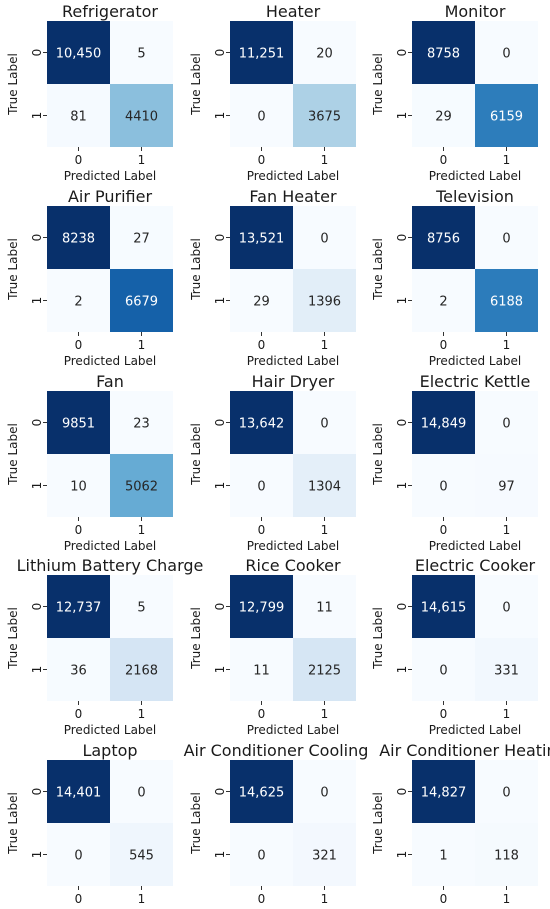 The width and height of the screenshot is (550, 909). I want to click on cell-value-label: 14,625, so click(262, 793).